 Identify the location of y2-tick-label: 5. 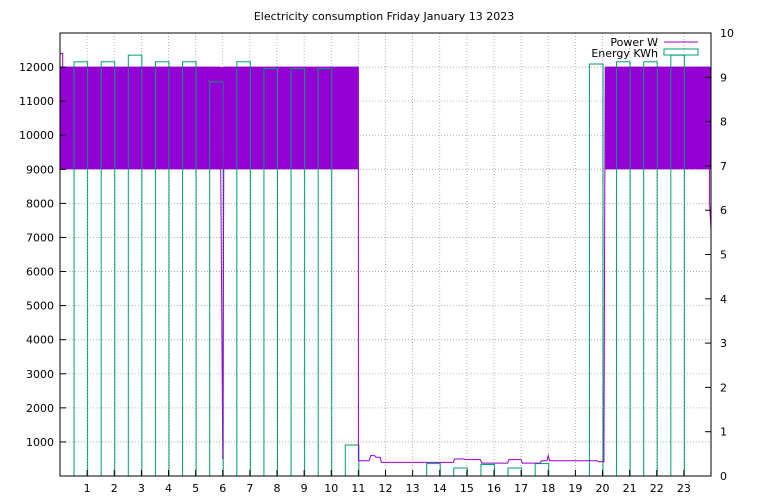
(723, 255).